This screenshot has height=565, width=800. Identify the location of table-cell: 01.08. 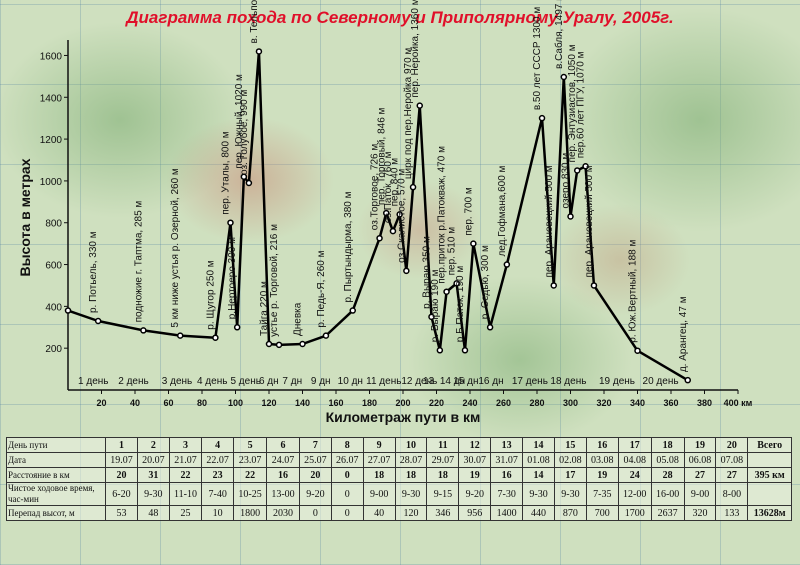
(538, 460).